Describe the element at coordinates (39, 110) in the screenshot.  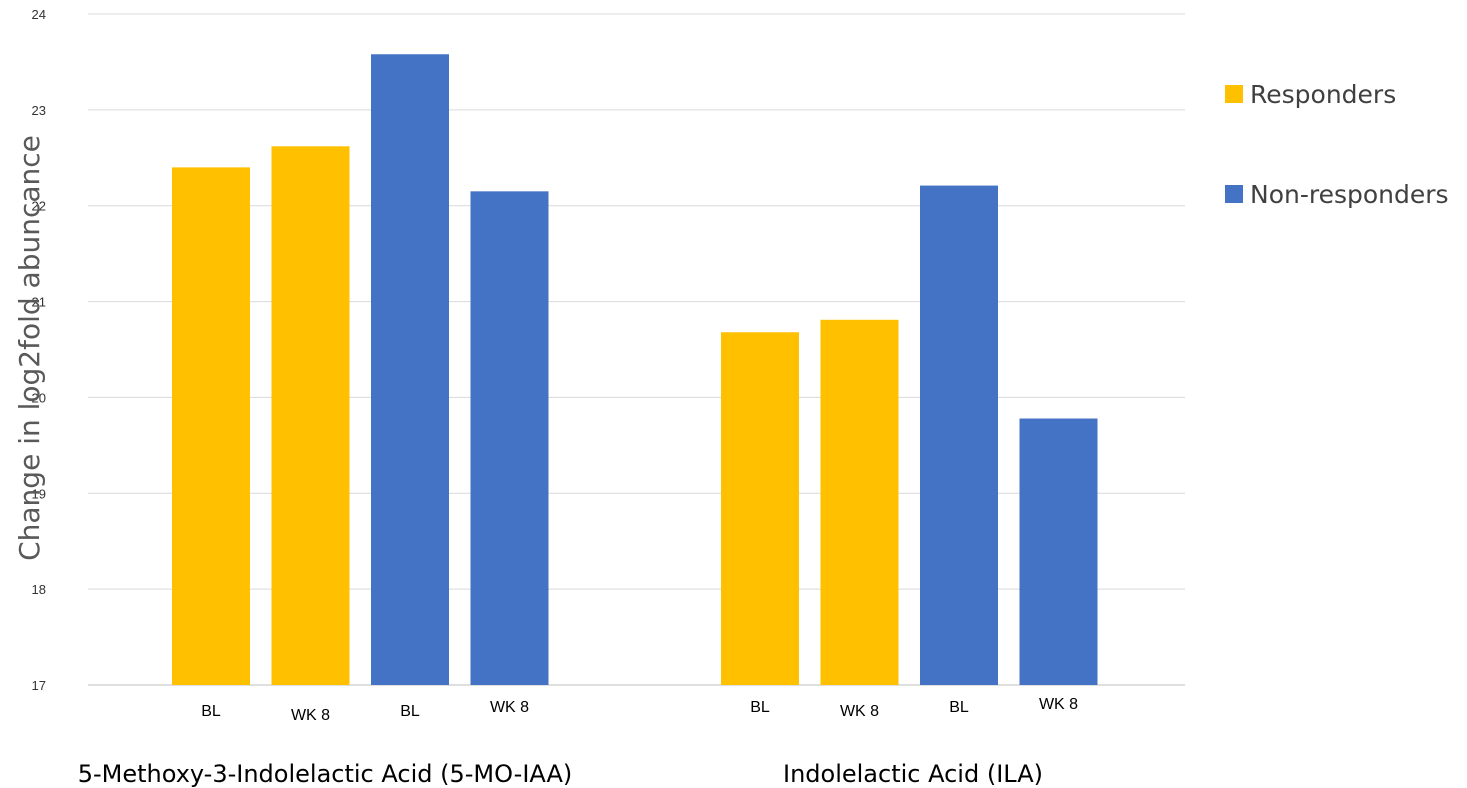
I see `y-tick-label: 23` at that location.